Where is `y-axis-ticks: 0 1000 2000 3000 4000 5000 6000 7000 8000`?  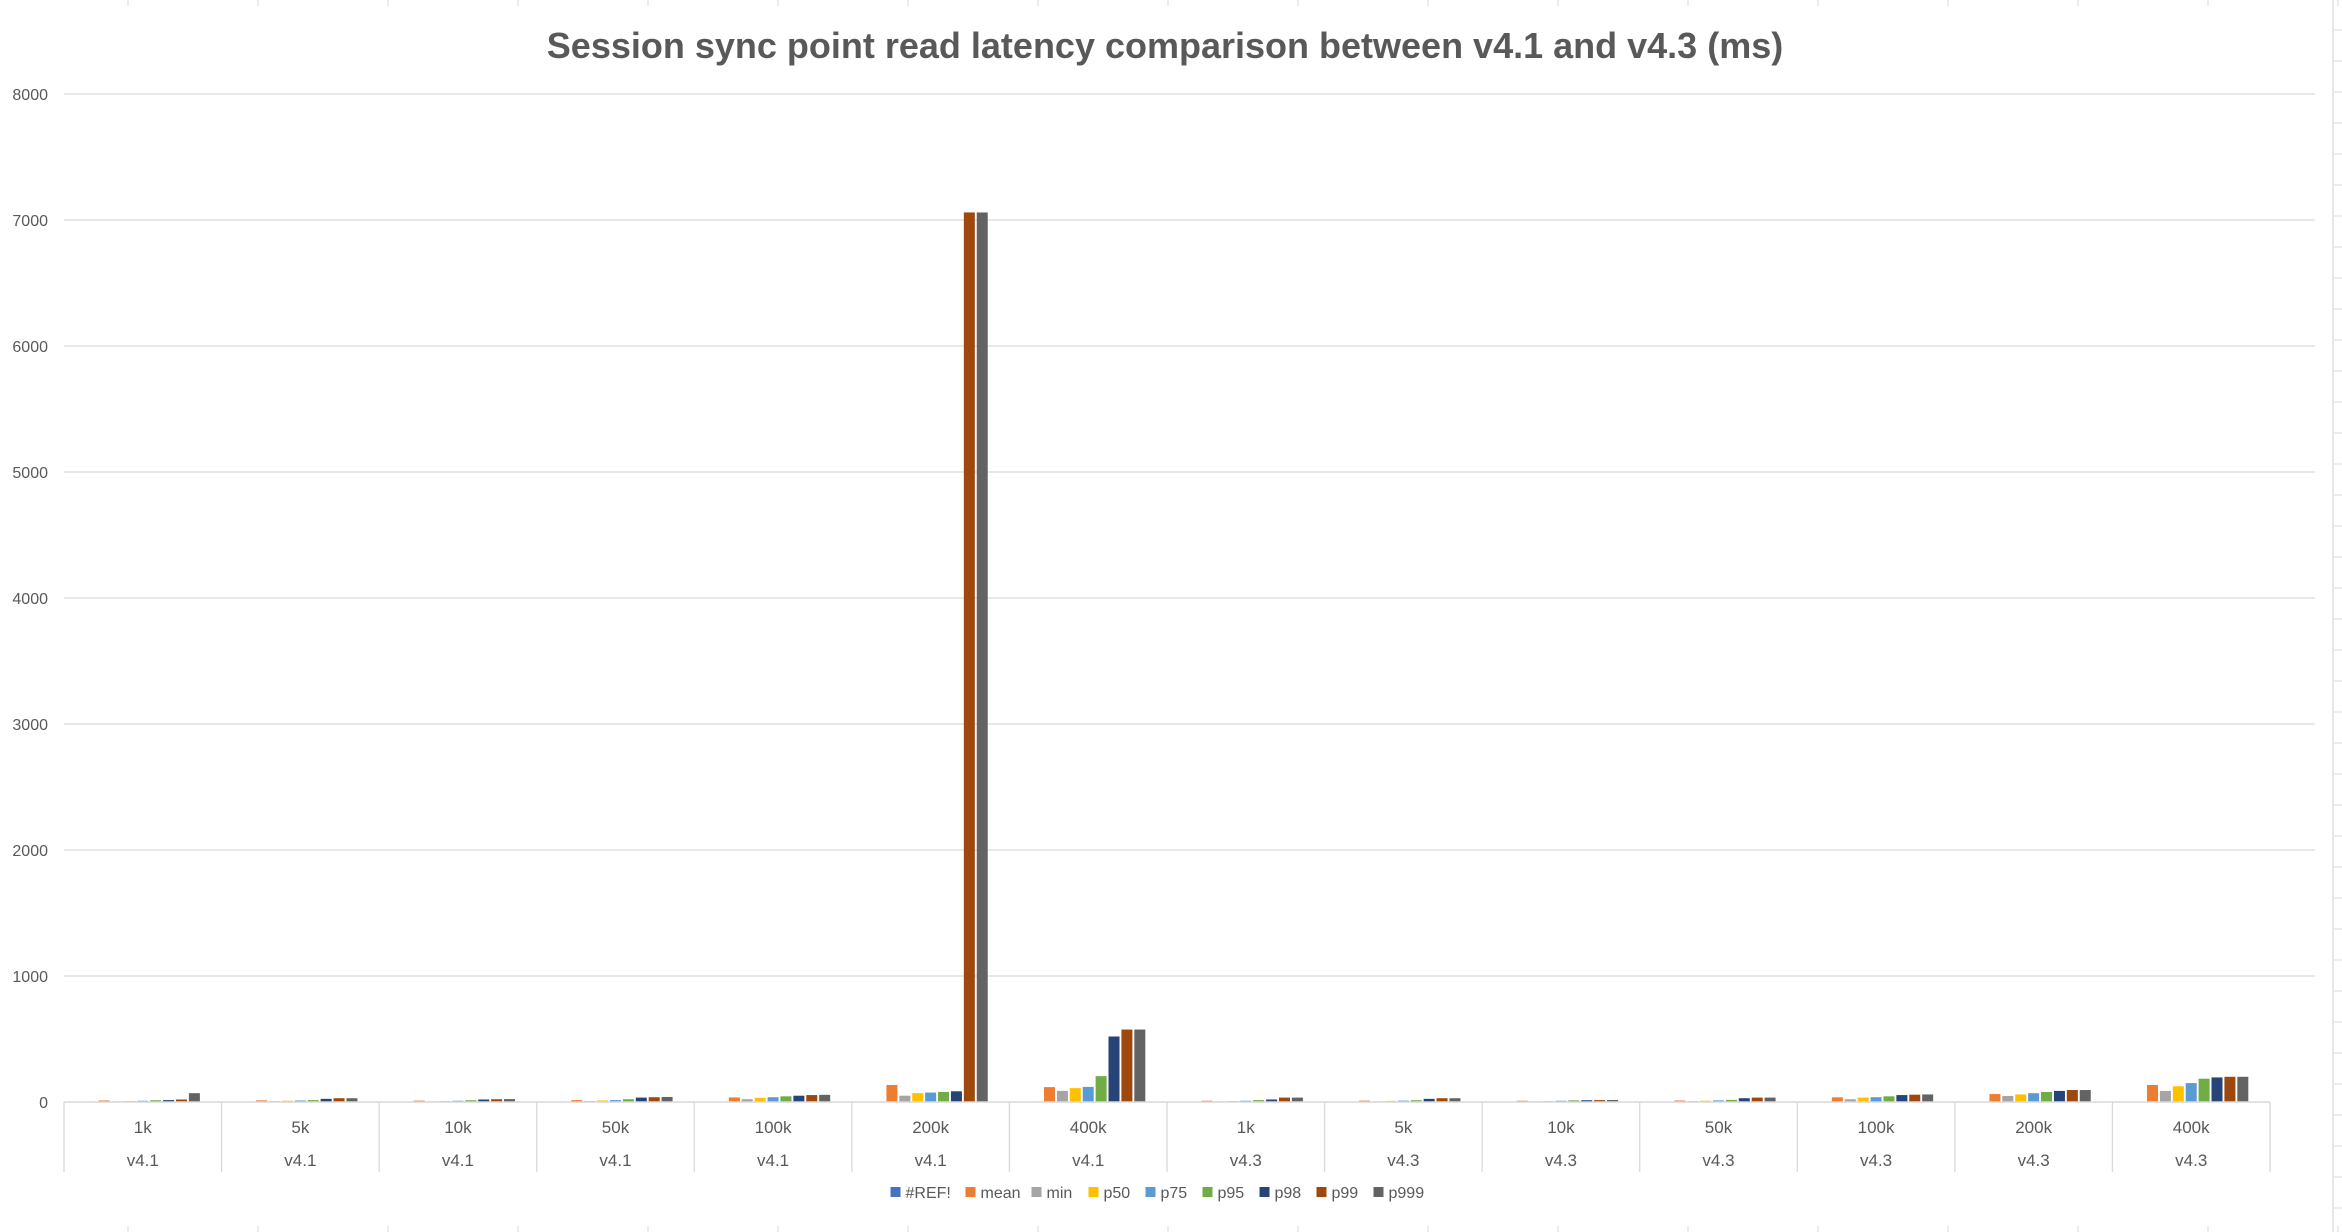
y-axis-ticks: 0 1000 2000 3000 4000 5000 6000 7000 8000 is located at coordinates (30, 599).